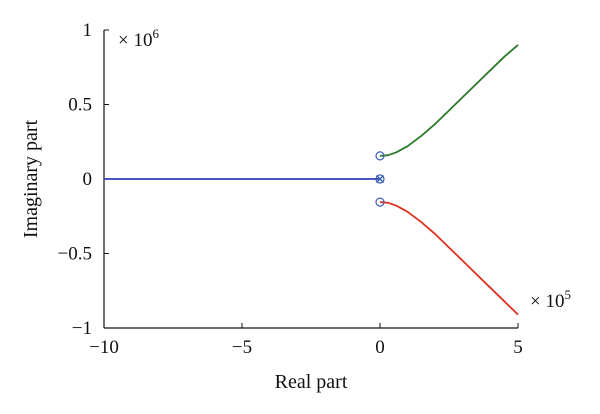 This screenshot has height=414, width=600. What do you see at coordinates (88, 30) in the screenshot?
I see `y-tick-label: 1` at bounding box center [88, 30].